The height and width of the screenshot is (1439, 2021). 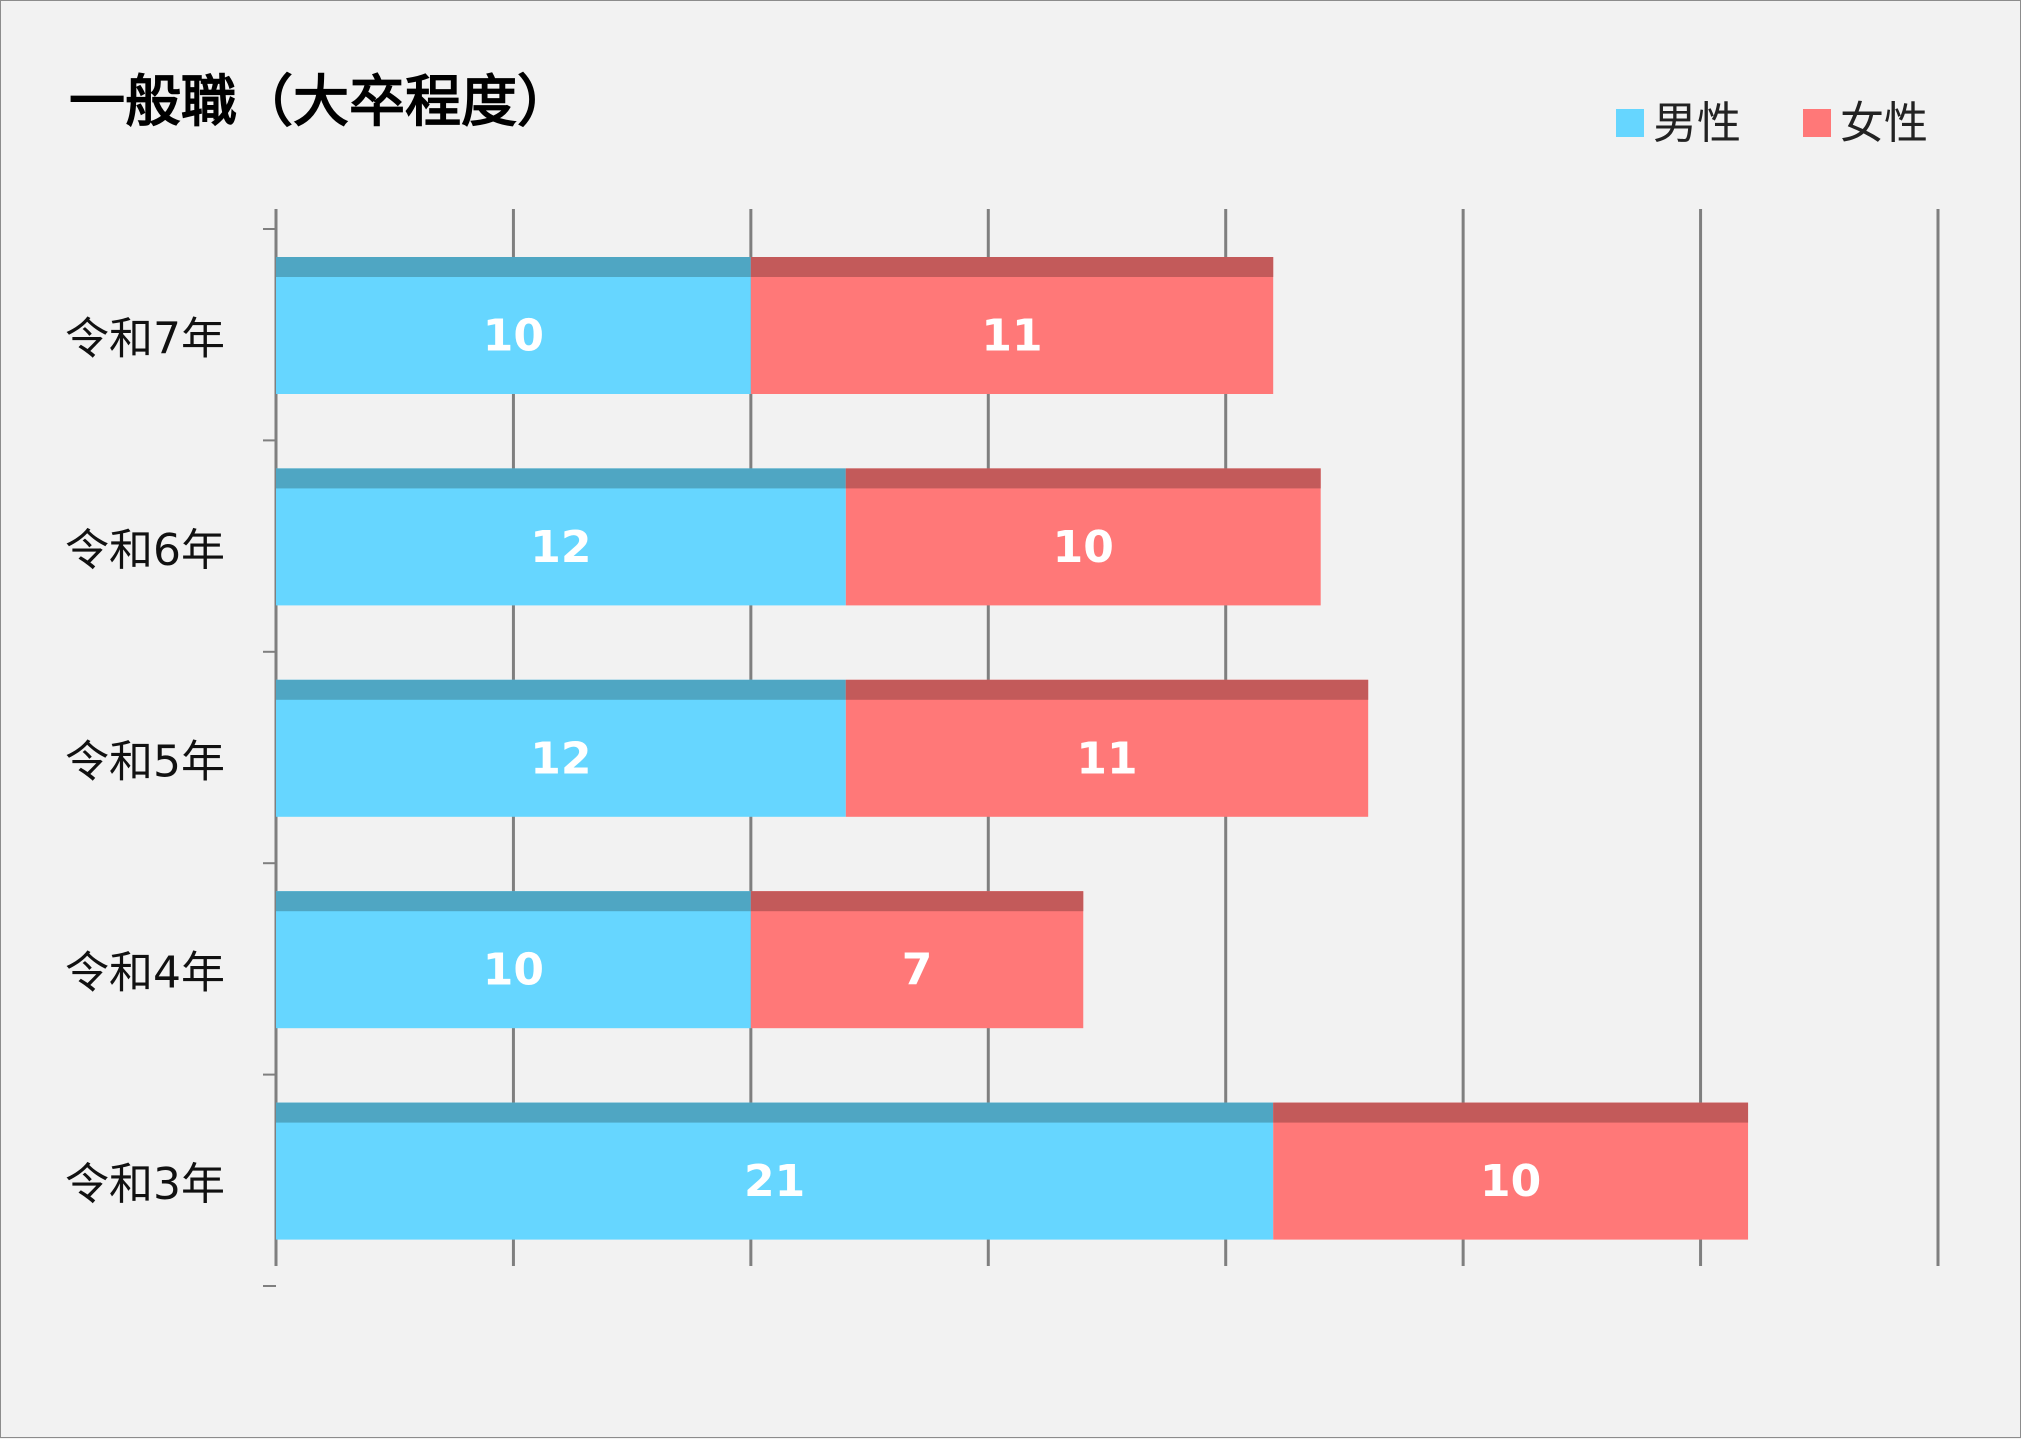 I want to click on y-axis, so click(x=269, y=757).